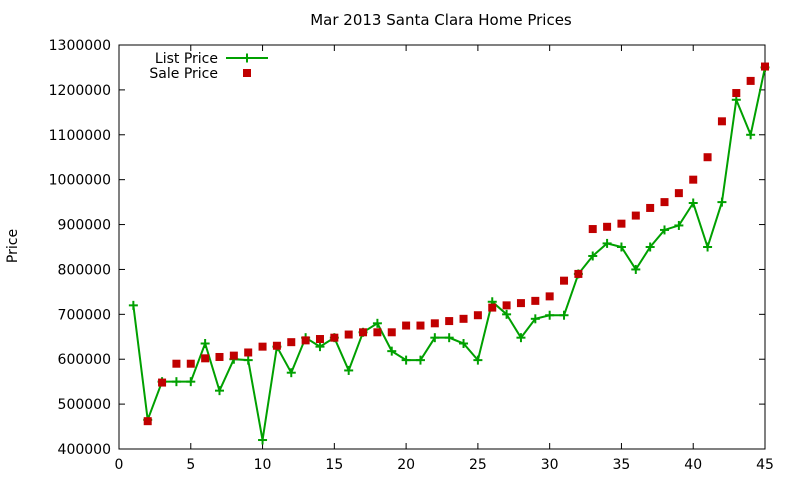 The width and height of the screenshot is (800, 485). Describe the element at coordinates (693, 465) in the screenshot. I see `x-tick-label: 40` at that location.